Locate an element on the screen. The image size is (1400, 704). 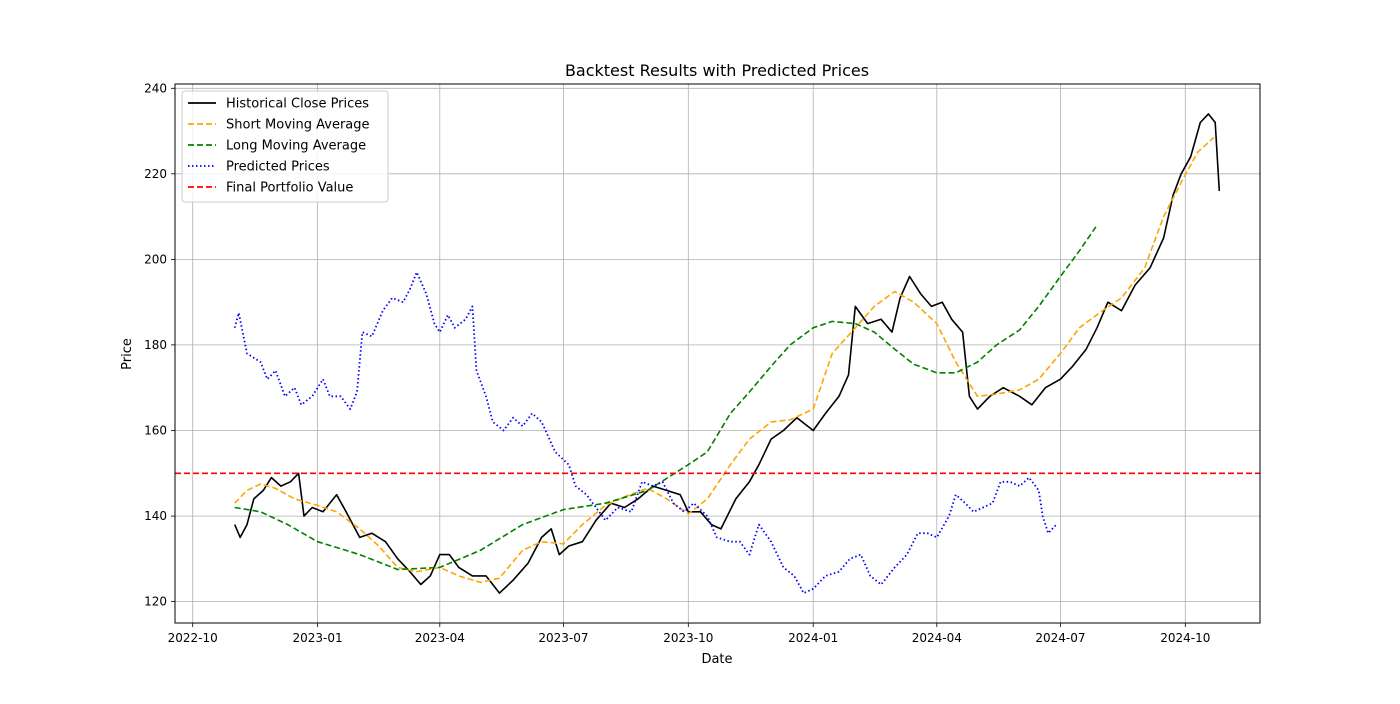
x-tick-label: 2024-10 is located at coordinates (1185, 638).